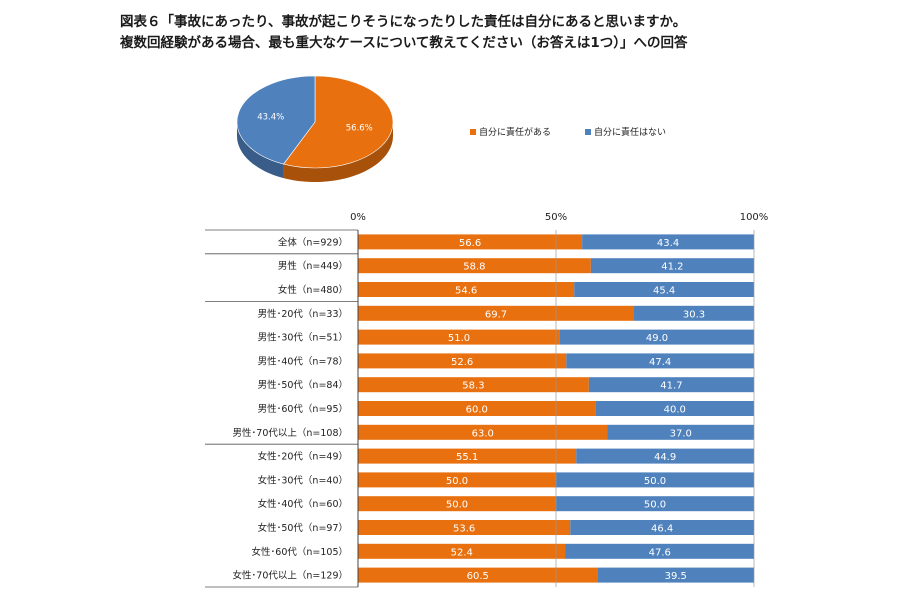 The height and width of the screenshot is (604, 900). I want to click on bar-value-label-1-4: 49.0, so click(657, 338).